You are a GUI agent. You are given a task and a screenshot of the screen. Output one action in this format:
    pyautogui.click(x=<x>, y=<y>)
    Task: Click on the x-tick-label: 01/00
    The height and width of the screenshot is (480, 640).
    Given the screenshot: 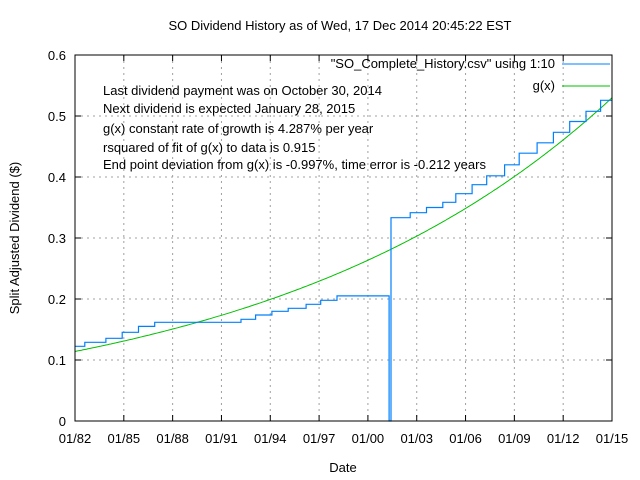 What is the action you would take?
    pyautogui.click(x=368, y=438)
    